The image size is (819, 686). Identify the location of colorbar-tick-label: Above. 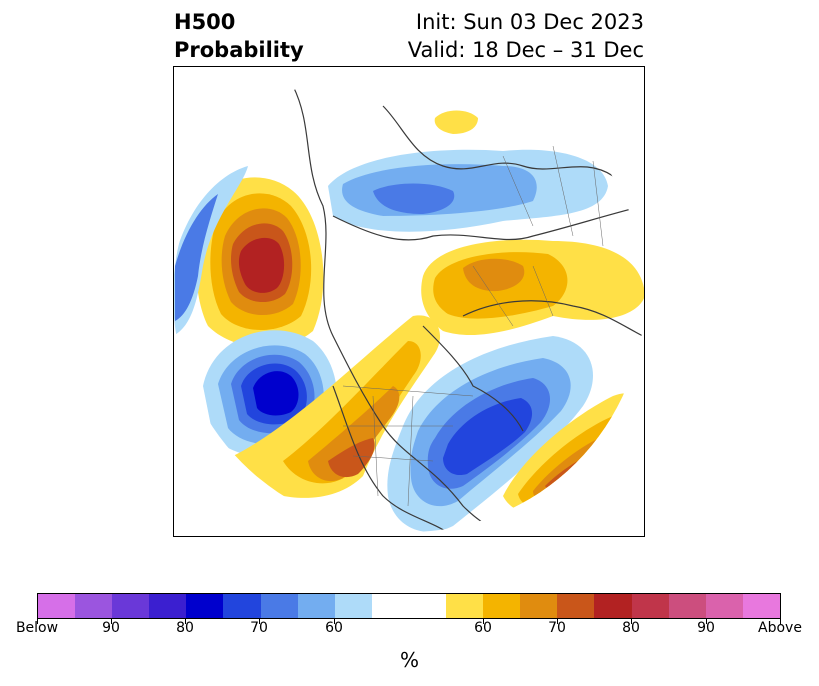
(780, 628).